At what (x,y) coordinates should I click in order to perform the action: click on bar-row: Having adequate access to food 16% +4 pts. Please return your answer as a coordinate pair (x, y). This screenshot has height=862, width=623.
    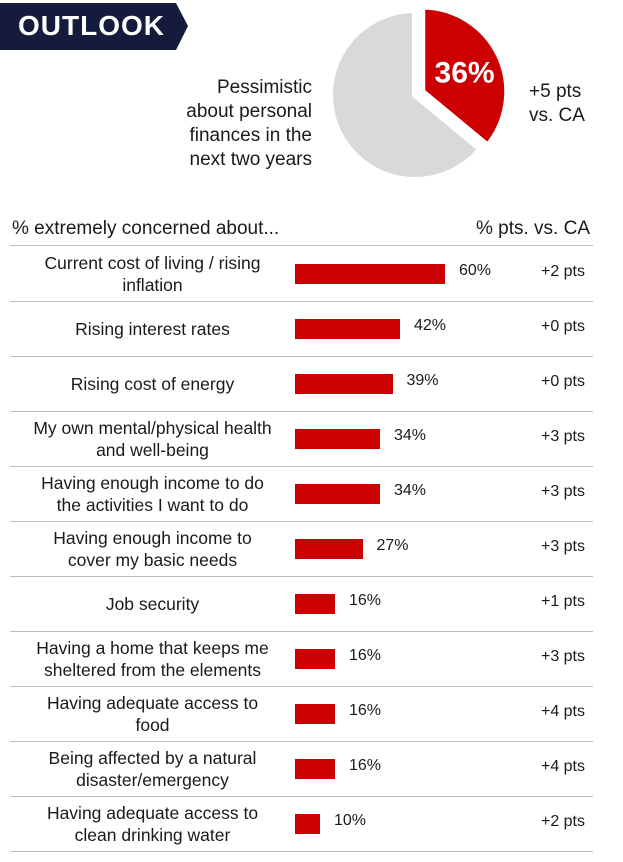
    Looking at the image, I should click on (301, 714).